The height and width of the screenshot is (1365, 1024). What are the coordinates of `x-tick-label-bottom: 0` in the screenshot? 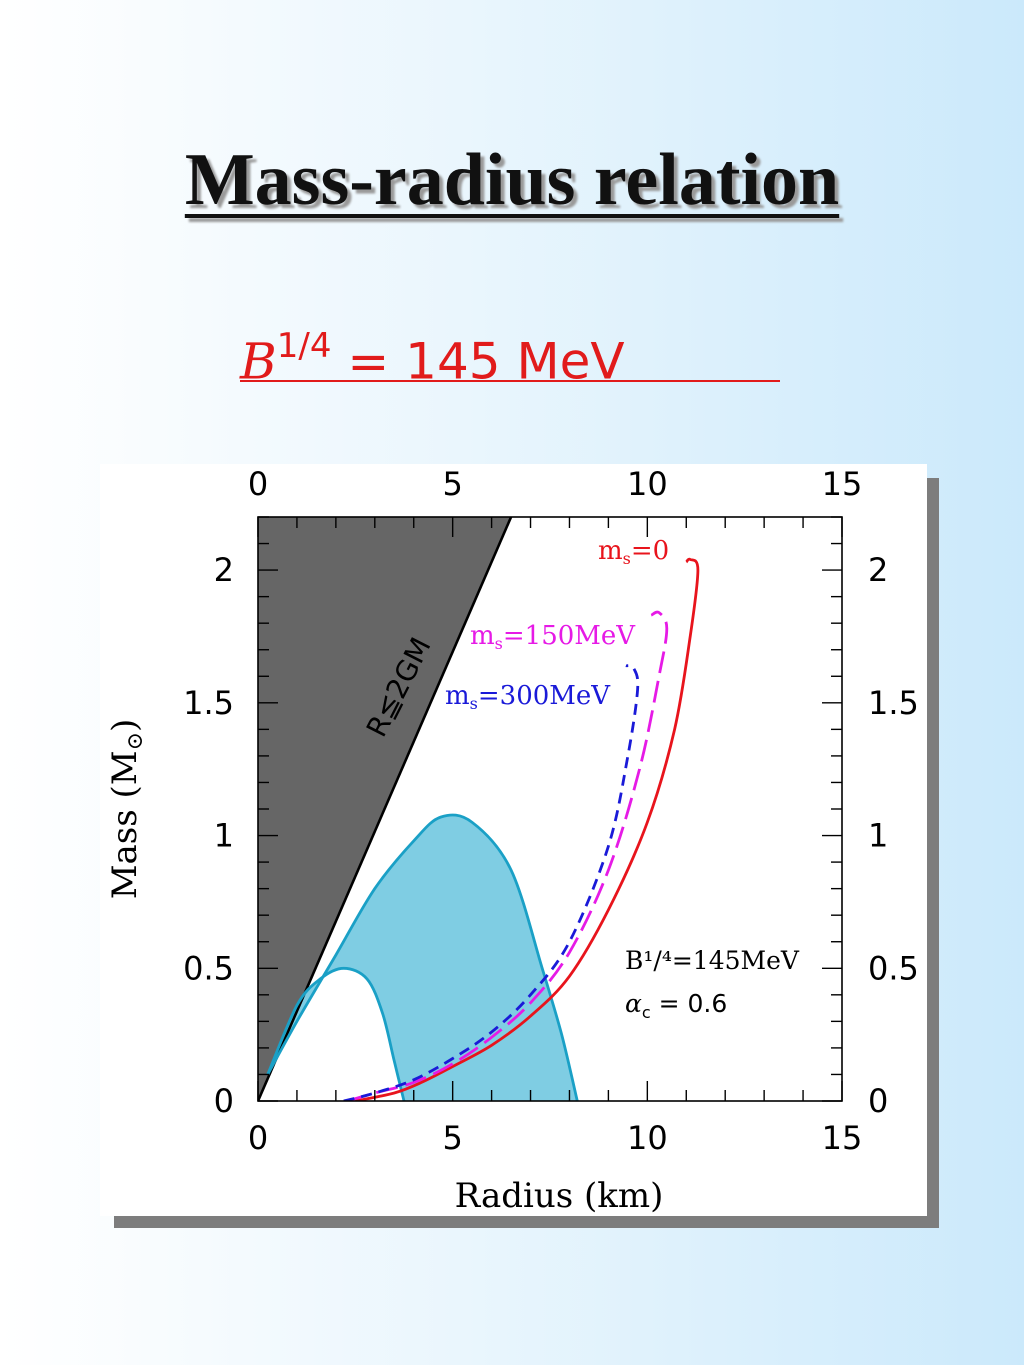 It's located at (258, 1138).